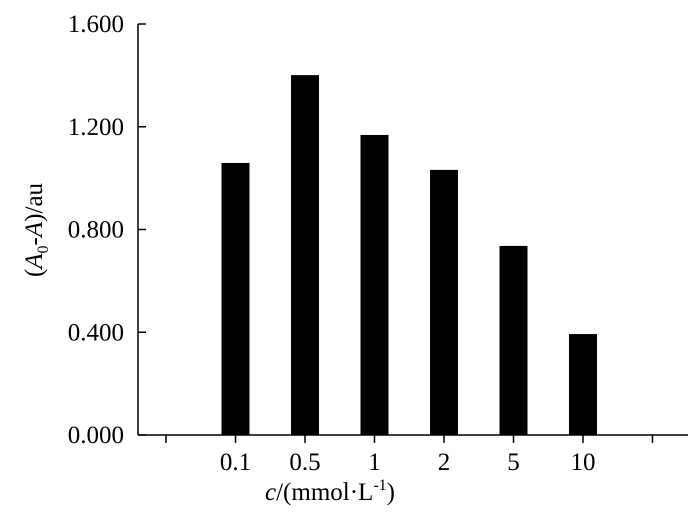 The image size is (700, 516). What do you see at coordinates (304, 462) in the screenshot?
I see `x-tick-label: 0.5` at bounding box center [304, 462].